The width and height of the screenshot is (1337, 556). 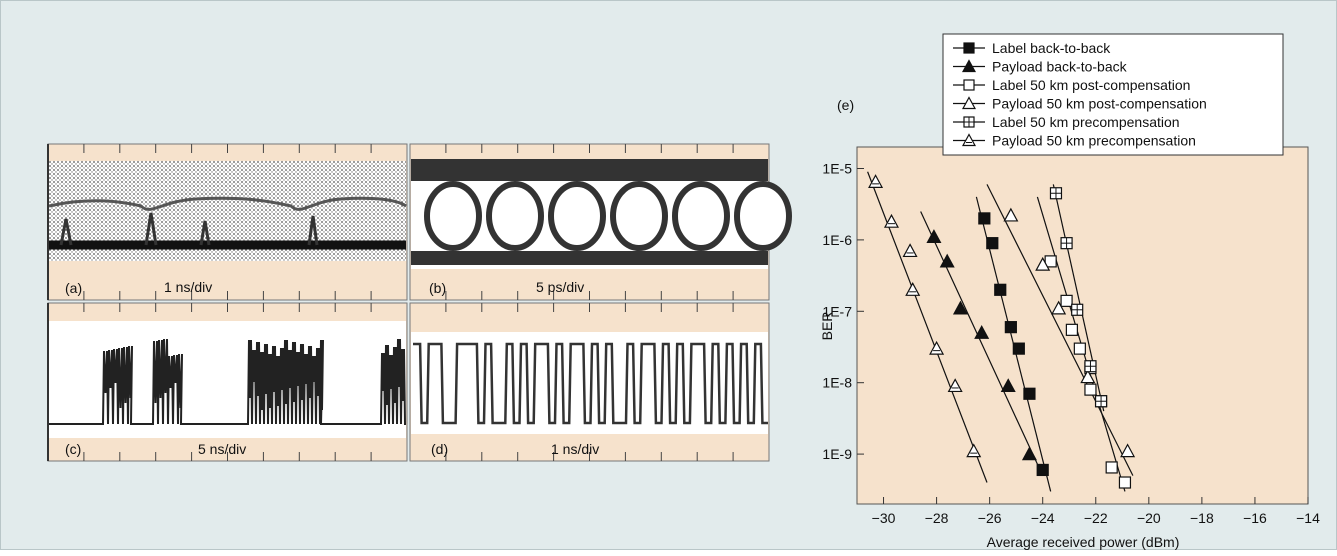 I want to click on x-tick-label: −26, so click(x=990, y=518).